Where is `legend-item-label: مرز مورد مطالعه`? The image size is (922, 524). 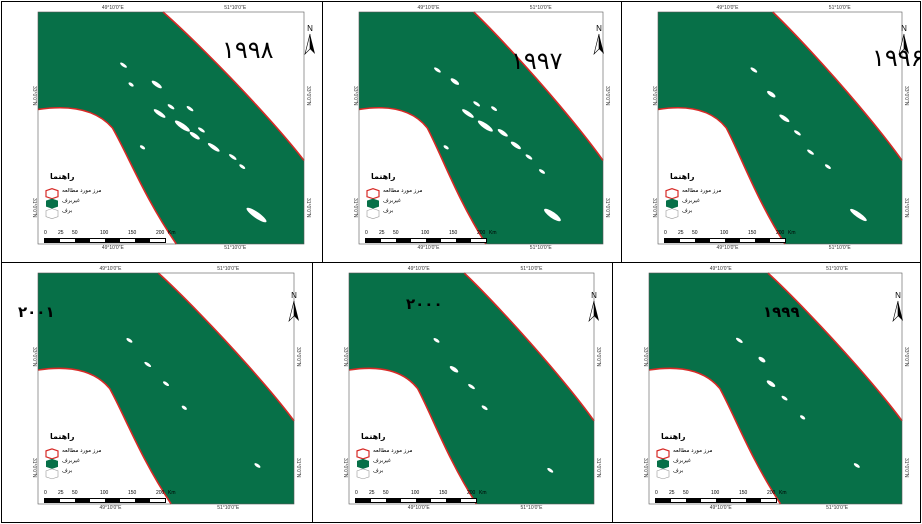
legend-item-label: مرز مورد مطالعه is located at coordinates (403, 190).